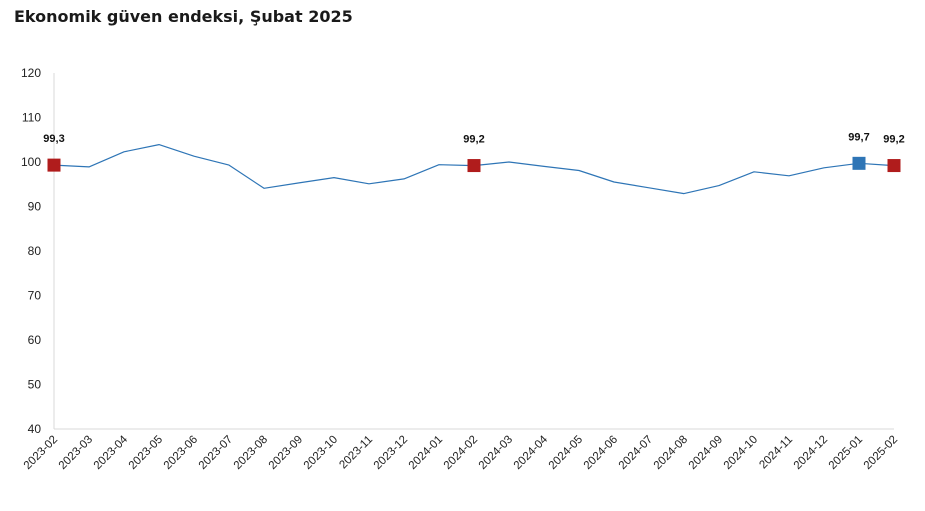 This screenshot has height=511, width=925. What do you see at coordinates (251, 453) in the screenshot?
I see `x-tick-label: 2023-08` at bounding box center [251, 453].